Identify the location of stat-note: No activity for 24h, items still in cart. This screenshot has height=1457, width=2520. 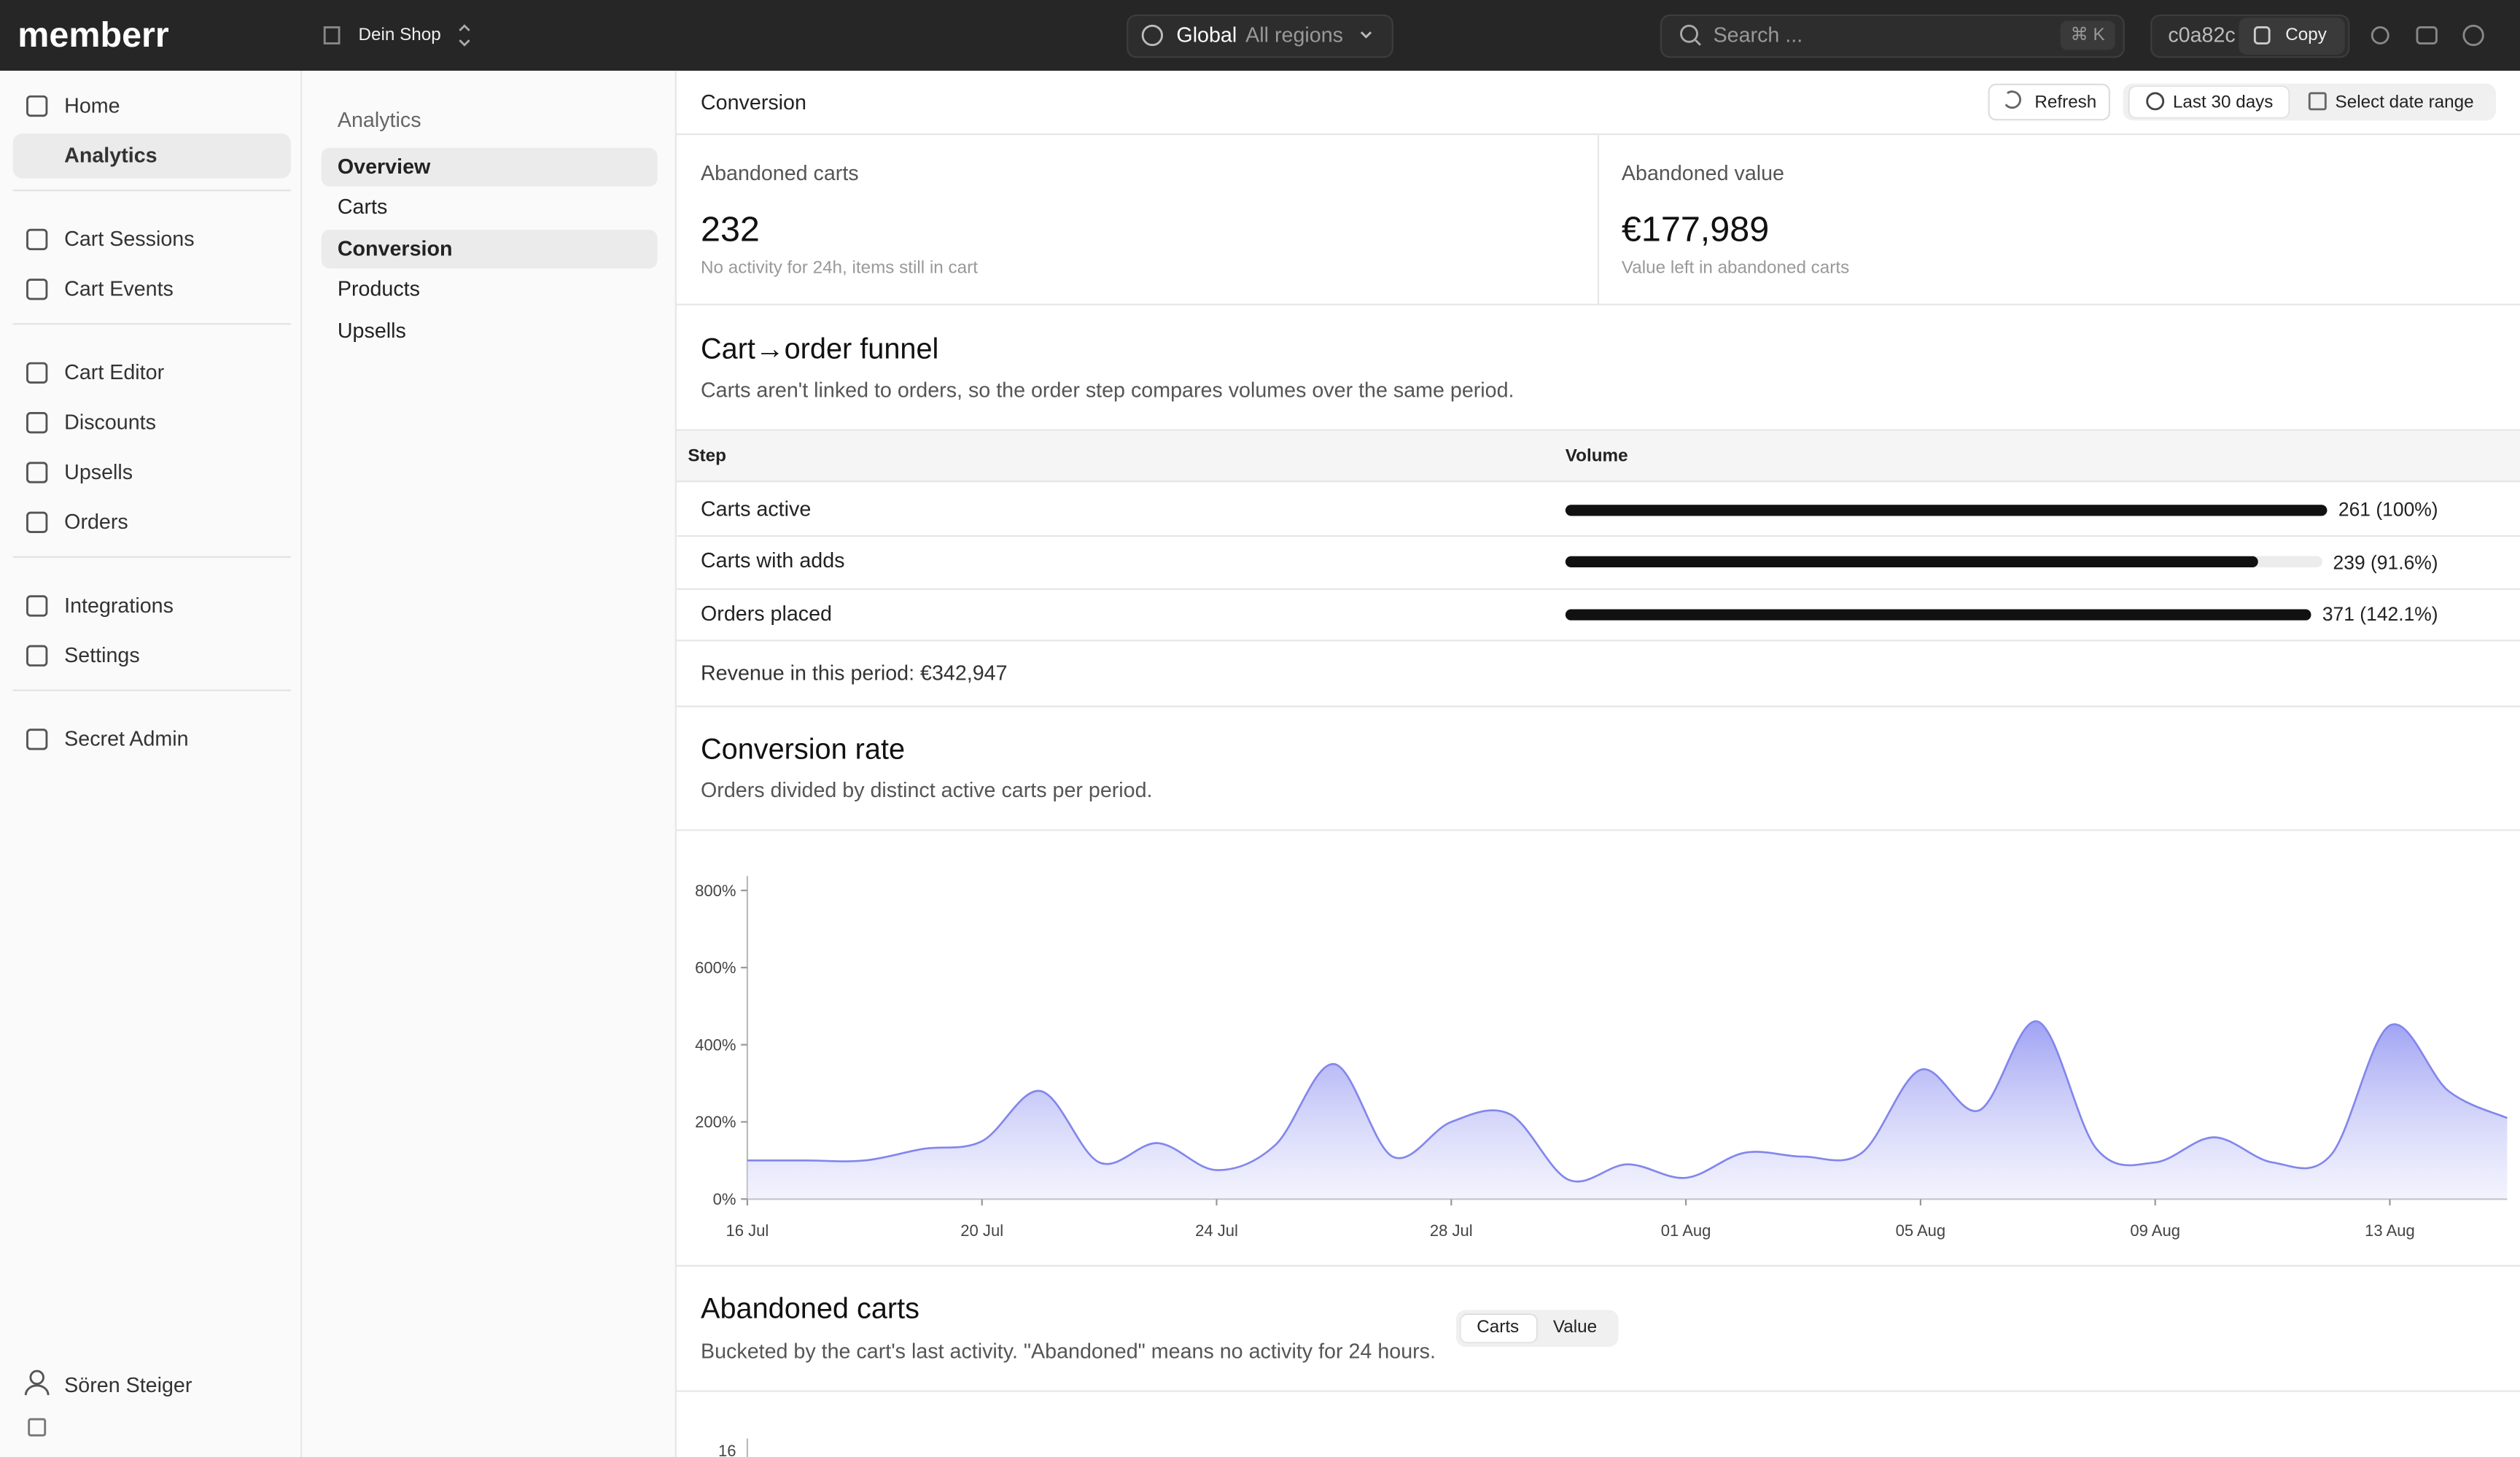
(839, 268).